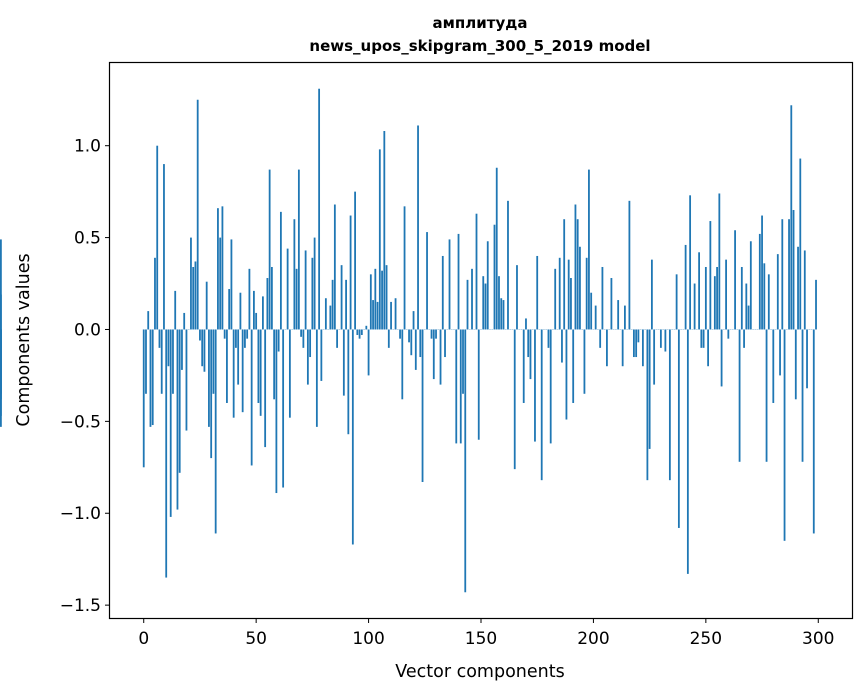 Image resolution: width=867 pixels, height=696 pixels. I want to click on x-tick-label: 0, so click(143, 639).